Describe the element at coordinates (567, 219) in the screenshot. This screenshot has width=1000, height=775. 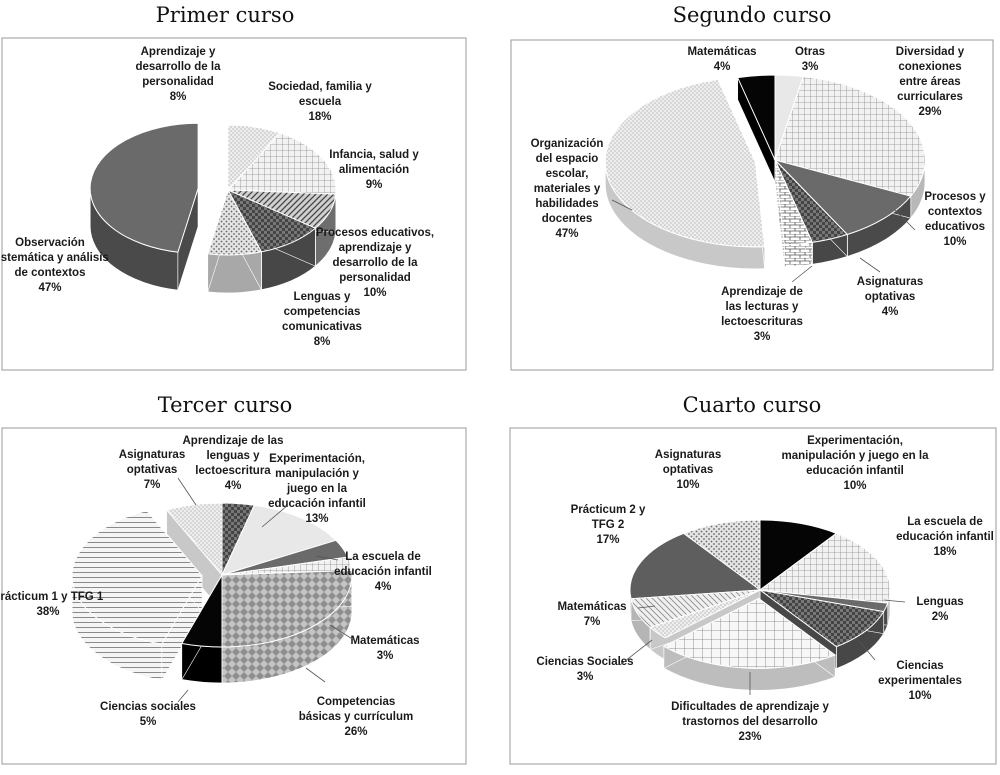
I see `slice-label-line: docentes` at that location.